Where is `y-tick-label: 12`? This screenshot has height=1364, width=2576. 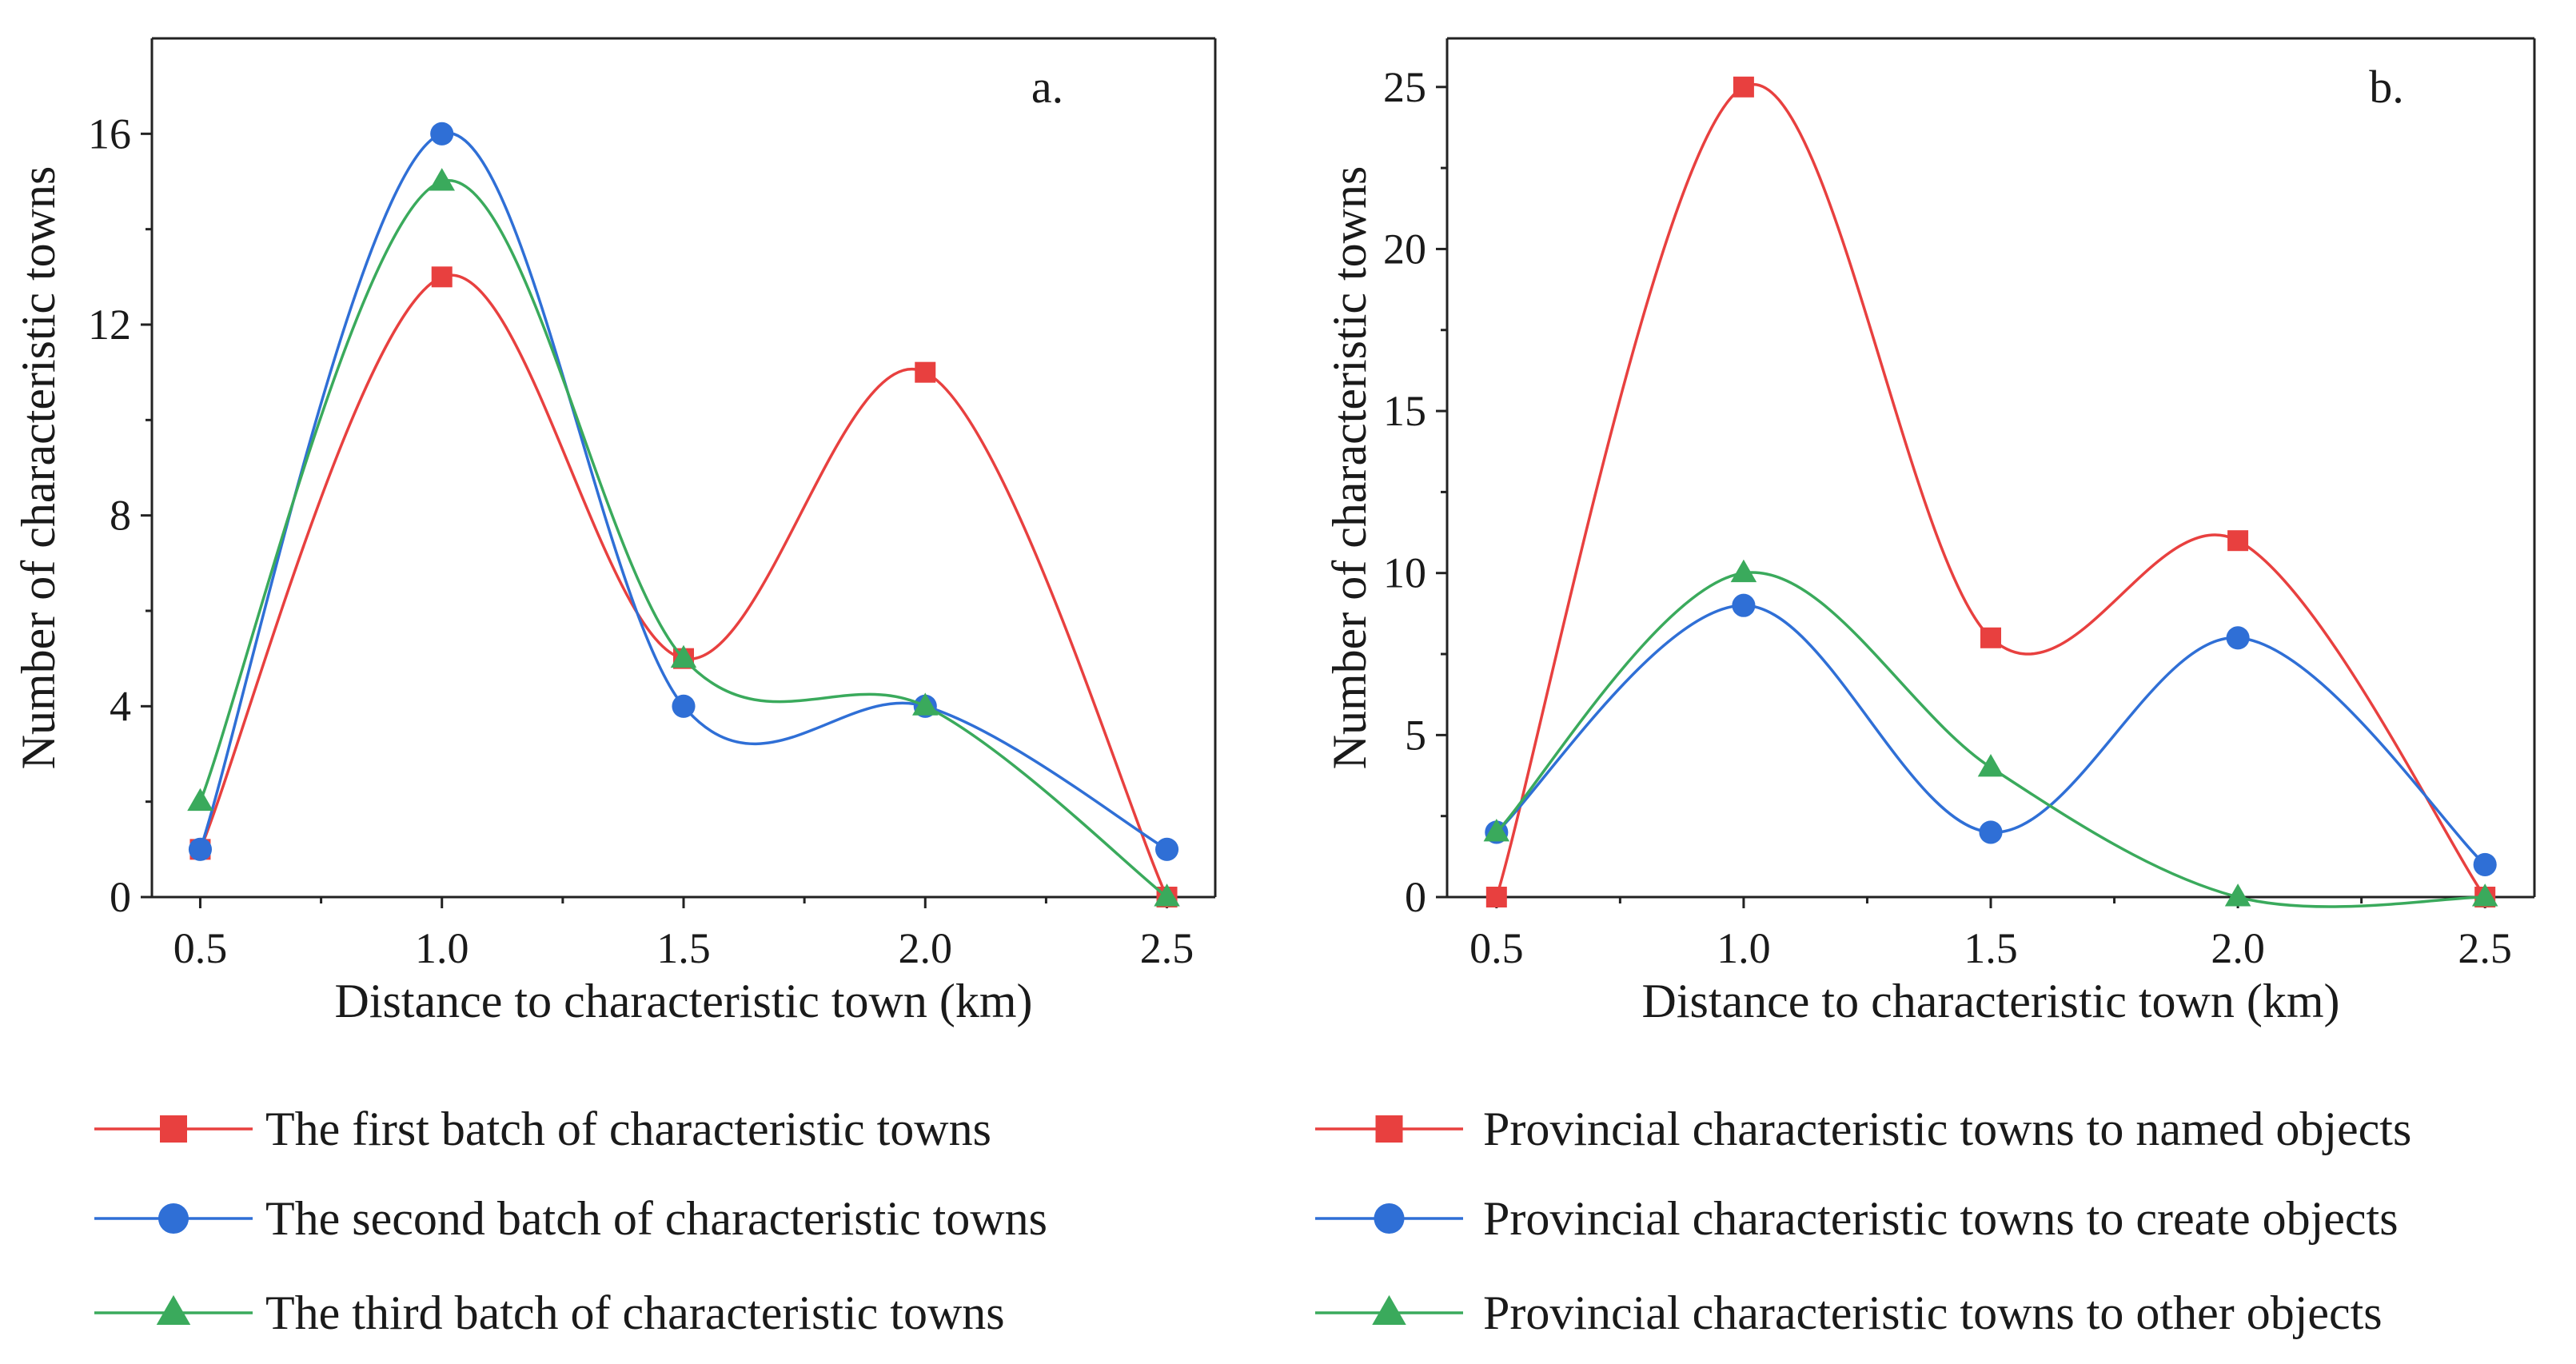 y-tick-label: 12 is located at coordinates (109, 325).